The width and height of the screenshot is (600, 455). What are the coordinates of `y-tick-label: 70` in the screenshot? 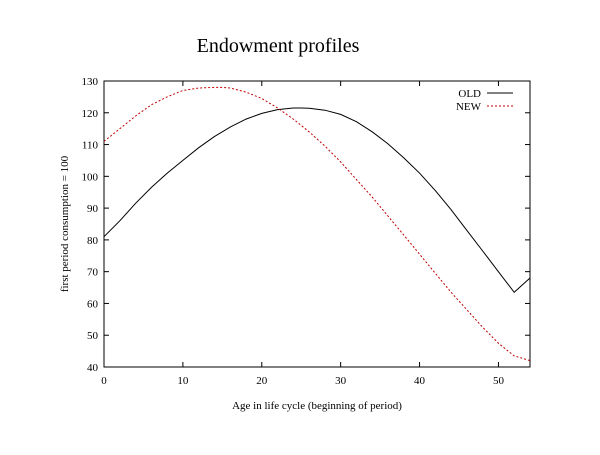 It's located at (93, 273).